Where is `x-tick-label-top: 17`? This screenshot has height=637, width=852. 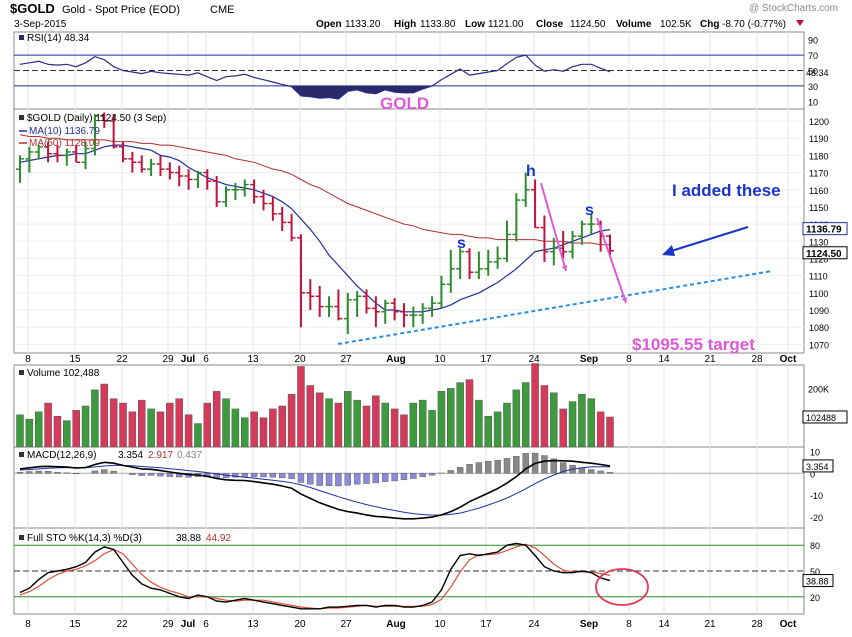
x-tick-label-top: 17 is located at coordinates (486, 359).